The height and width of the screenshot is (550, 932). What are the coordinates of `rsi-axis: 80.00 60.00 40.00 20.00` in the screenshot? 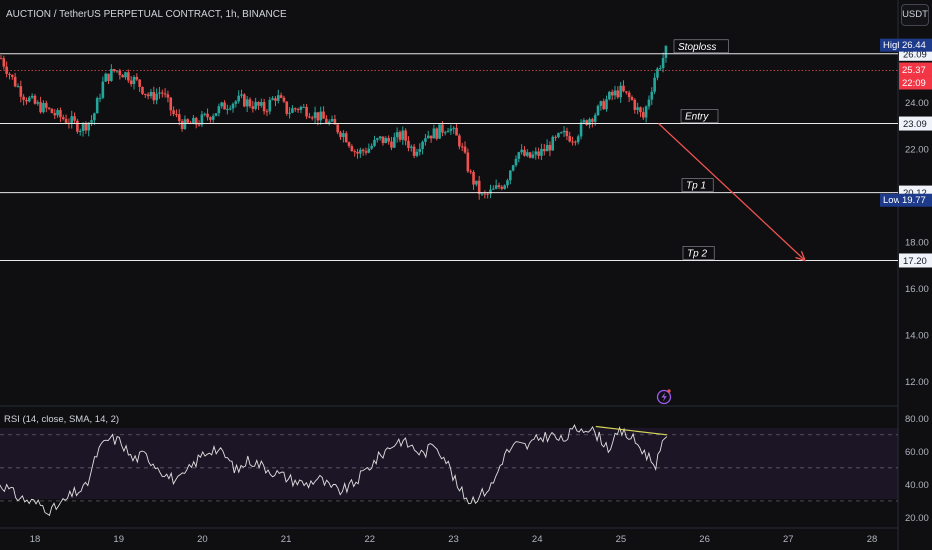 It's located at (917, 469).